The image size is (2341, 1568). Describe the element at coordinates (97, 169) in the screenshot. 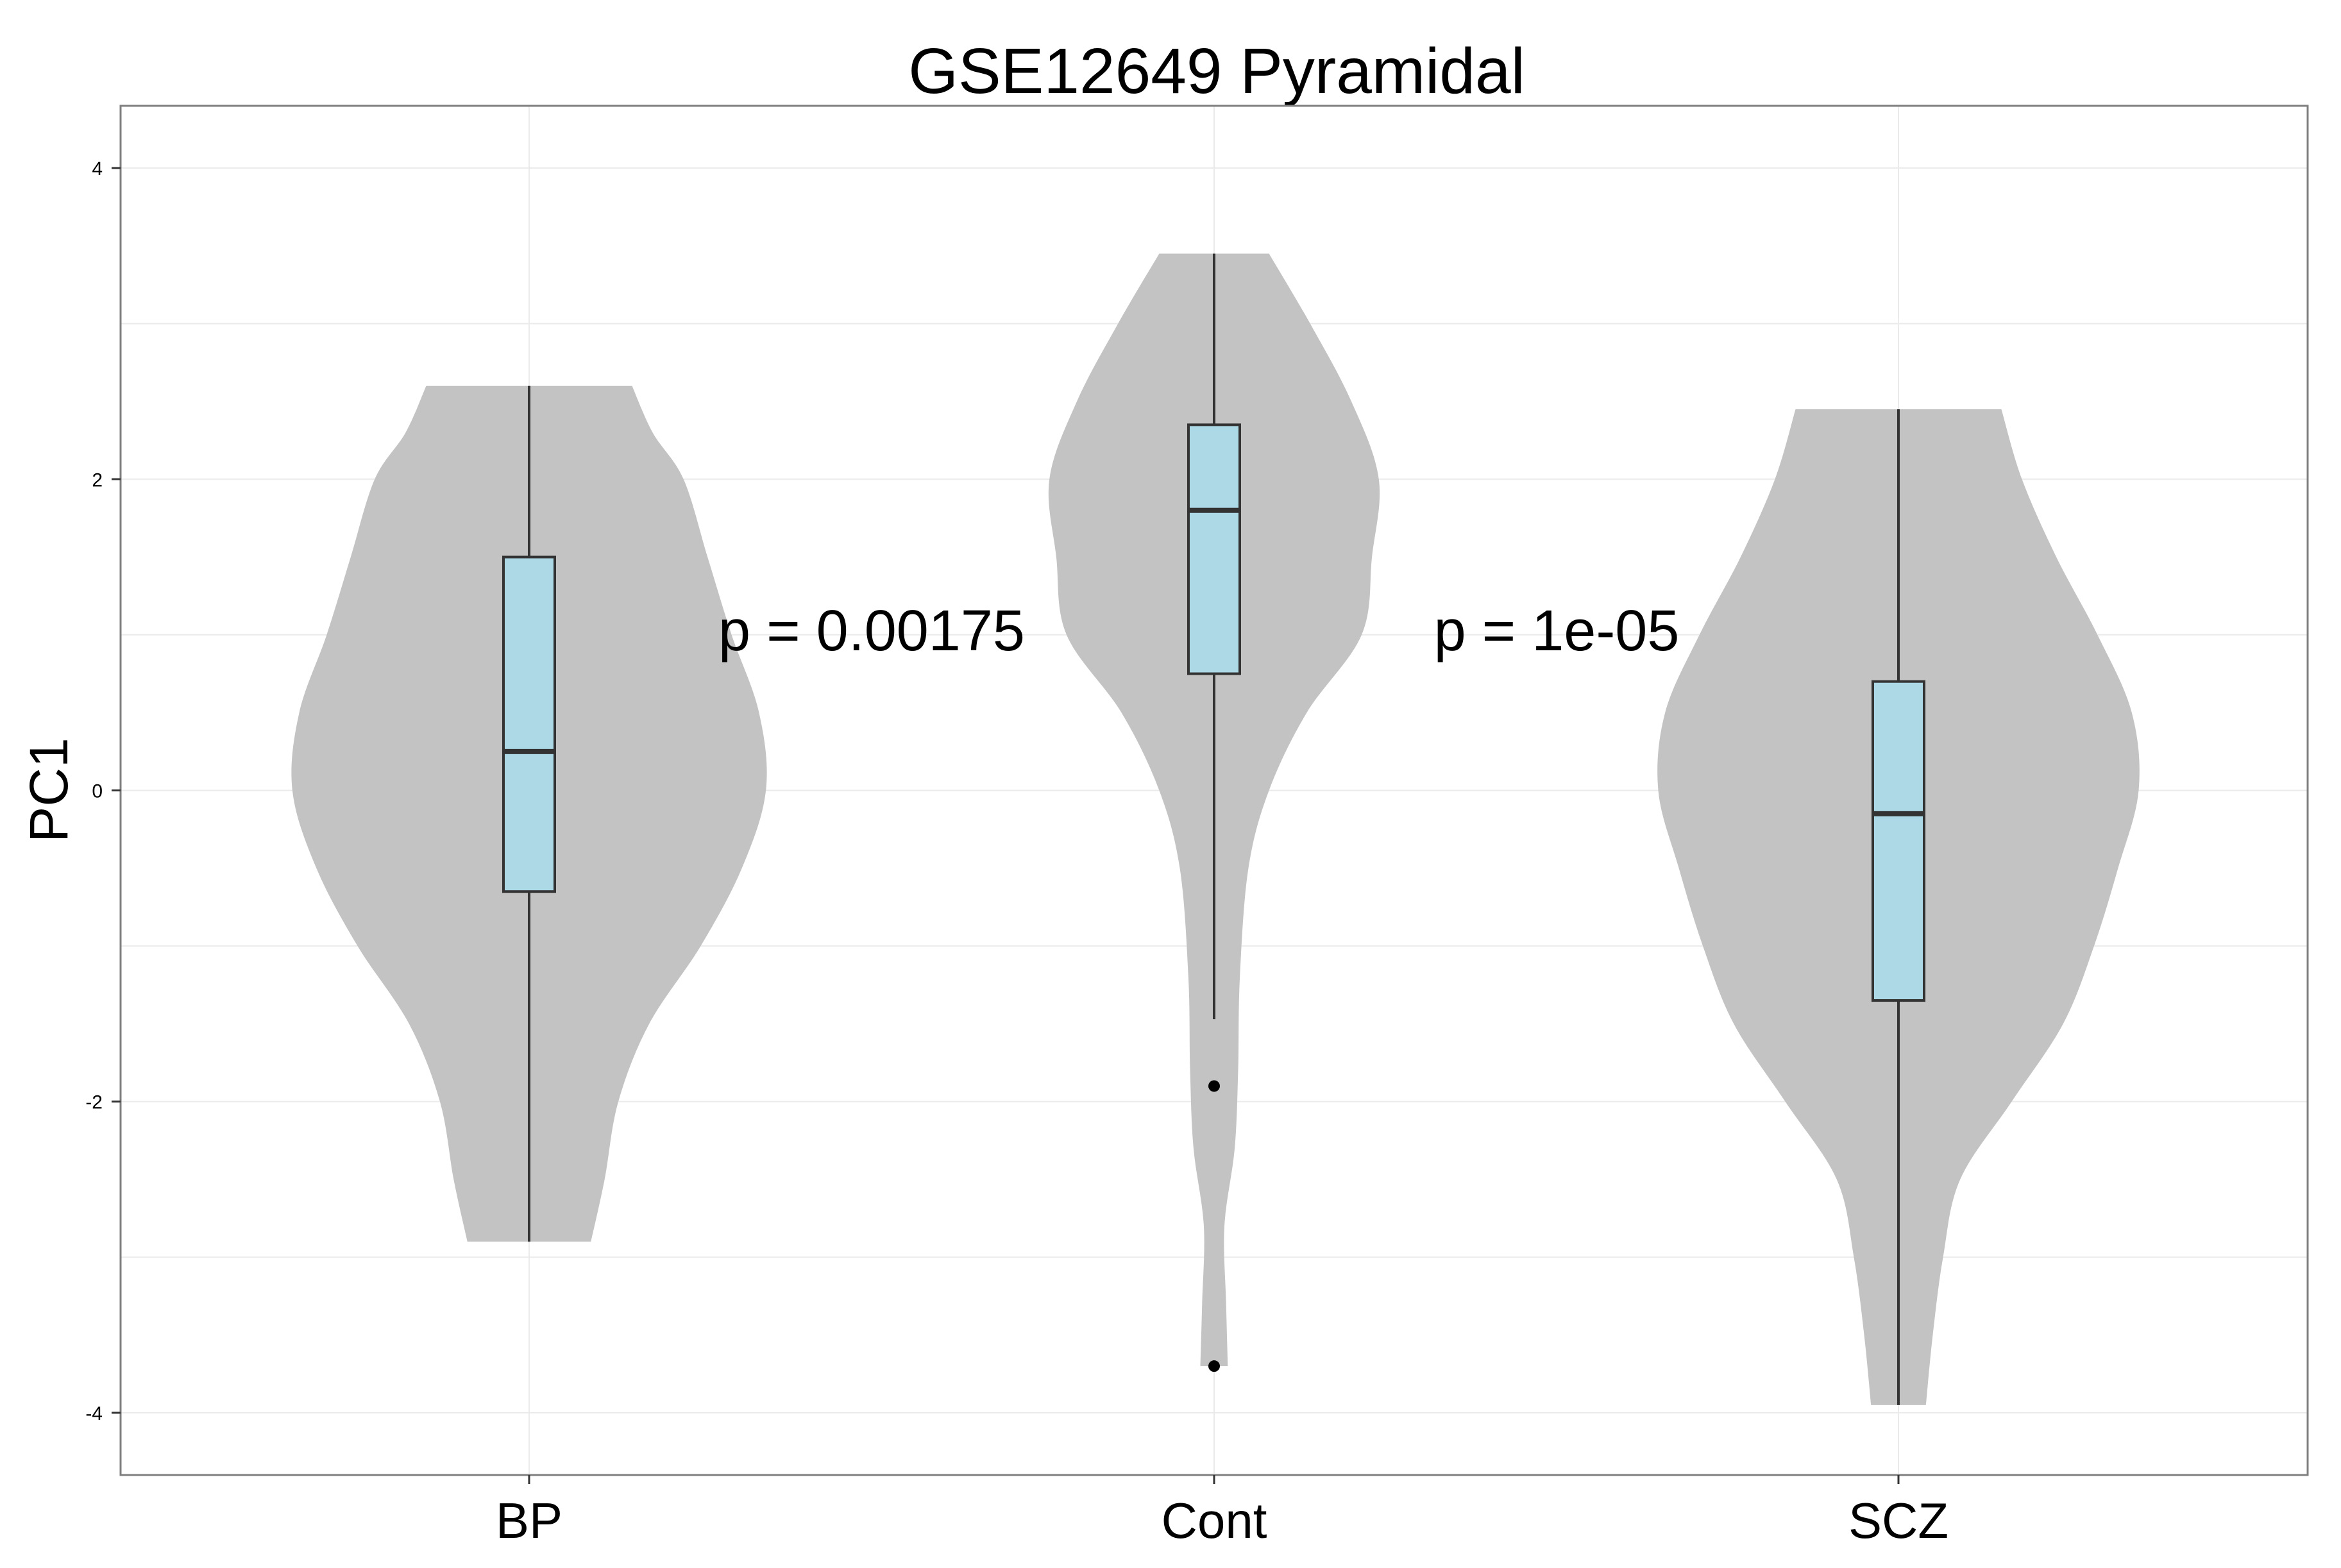

I see `y-tick-label: 4` at that location.